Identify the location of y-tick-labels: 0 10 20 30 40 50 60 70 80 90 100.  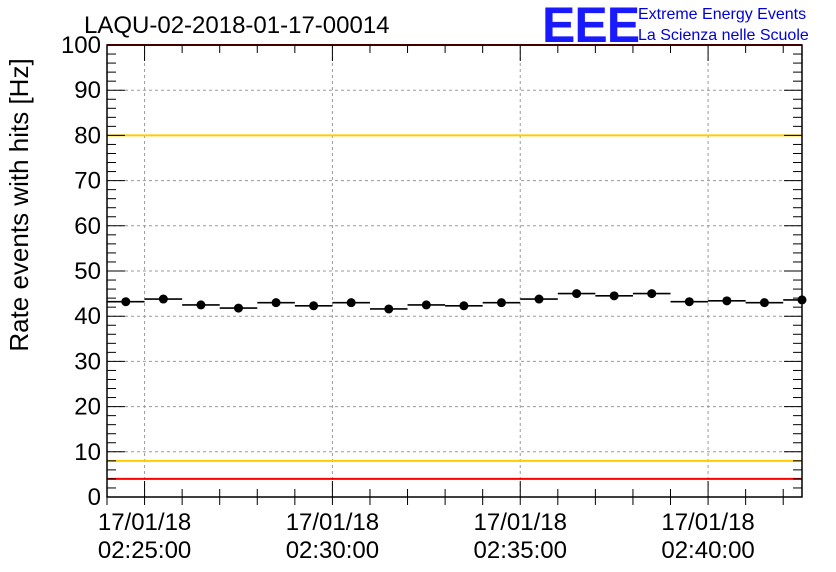
(81, 271).